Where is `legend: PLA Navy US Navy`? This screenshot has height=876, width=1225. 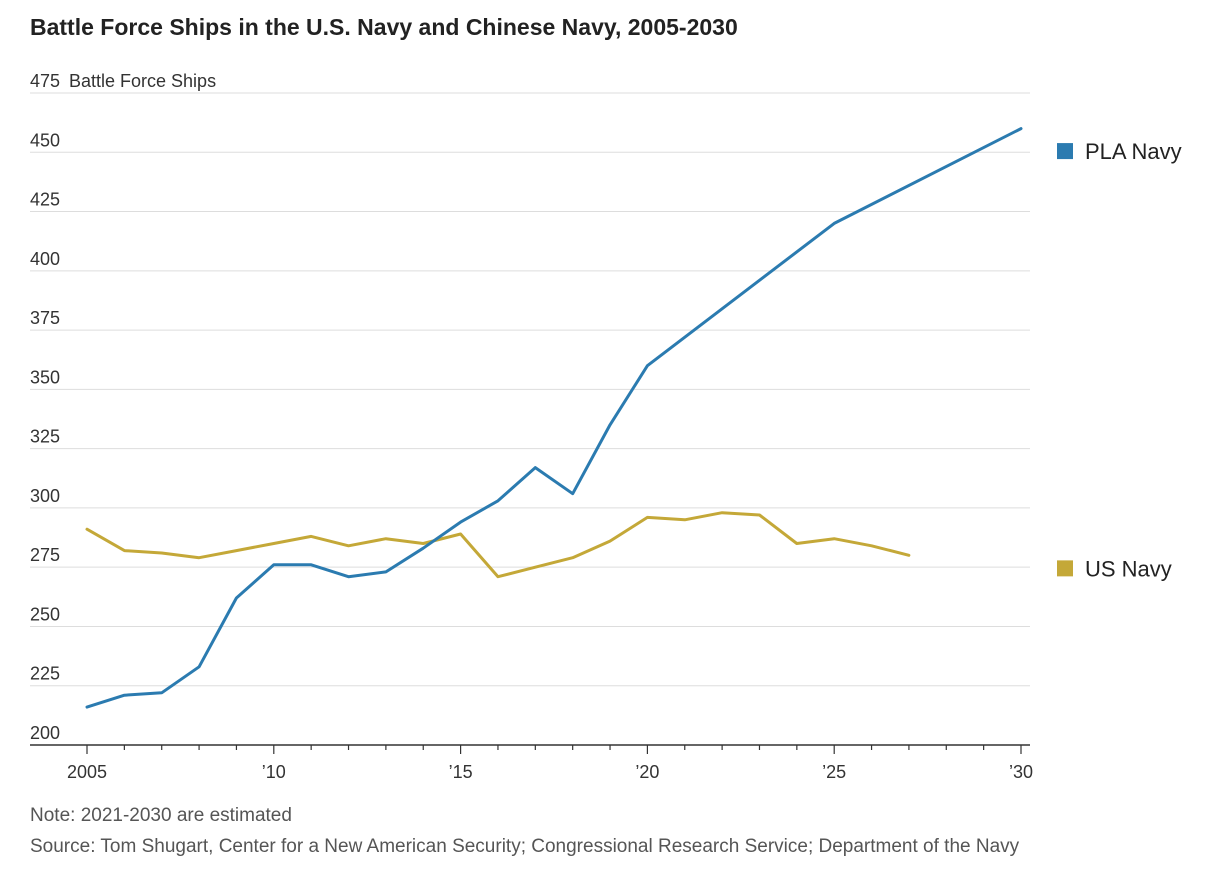
legend: PLA Navy US Navy is located at coordinates (1119, 360).